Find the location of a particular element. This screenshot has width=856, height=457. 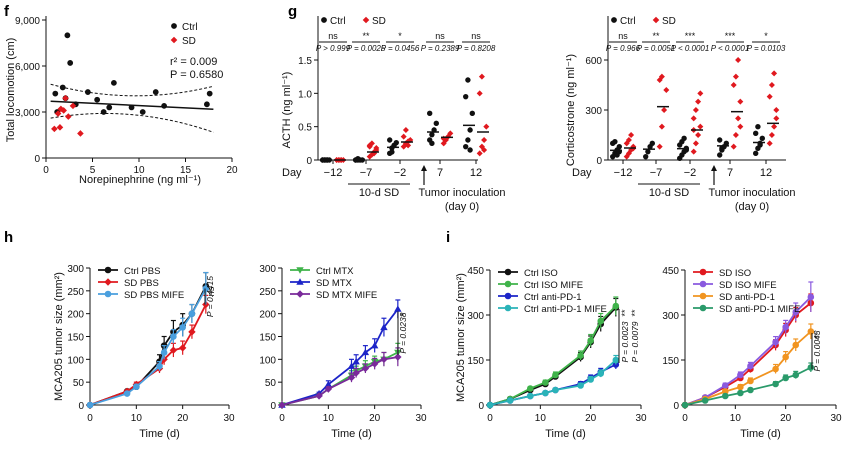

f-legend-ctrl-marker is located at coordinates (174, 26).